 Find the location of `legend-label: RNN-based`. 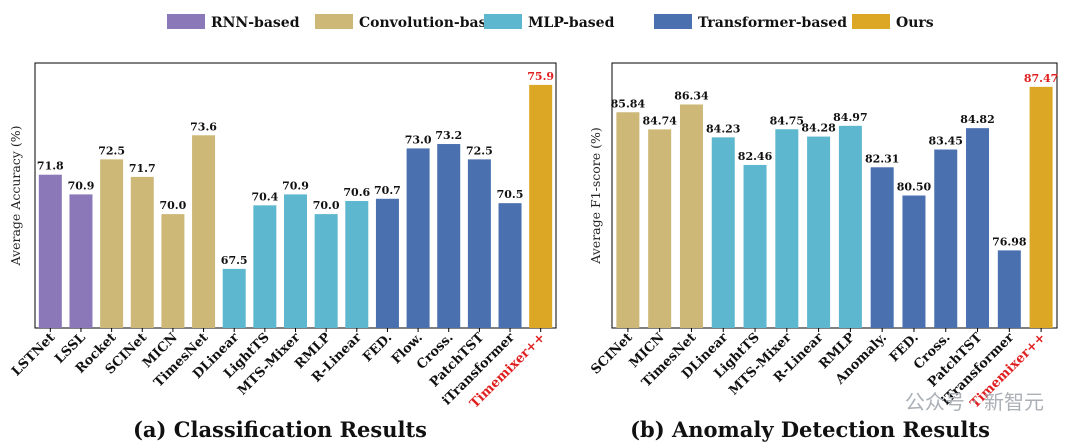

legend-label: RNN-based is located at coordinates (255, 23).